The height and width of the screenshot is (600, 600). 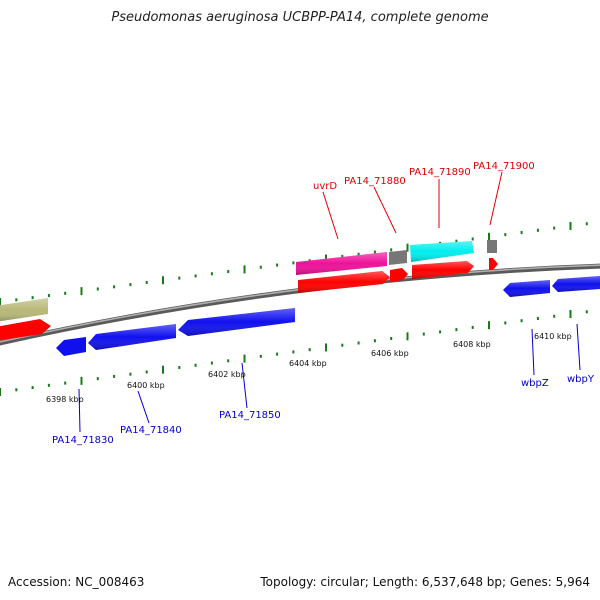 I want to click on top-gene-labels: uvrD PA14_71880 PA14_71890 PA14_71900, so click(x=424, y=176).